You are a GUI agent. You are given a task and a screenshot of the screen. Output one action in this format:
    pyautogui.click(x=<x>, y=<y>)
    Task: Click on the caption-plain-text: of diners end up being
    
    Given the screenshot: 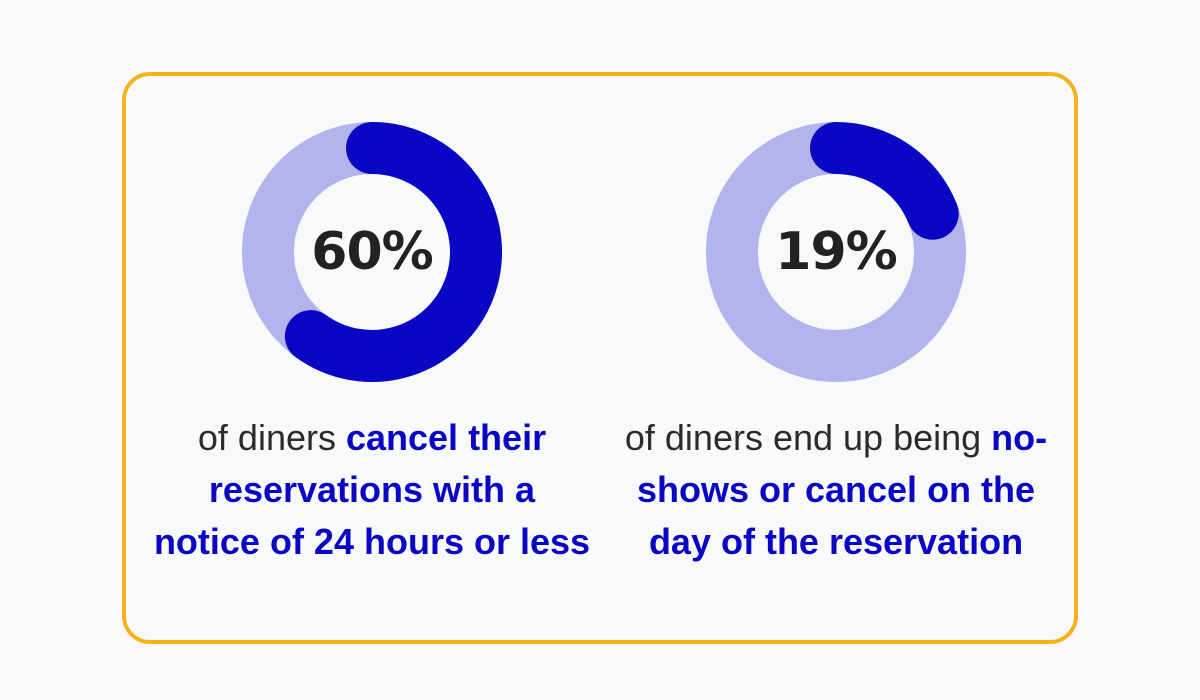 What is the action you would take?
    pyautogui.click(x=808, y=437)
    